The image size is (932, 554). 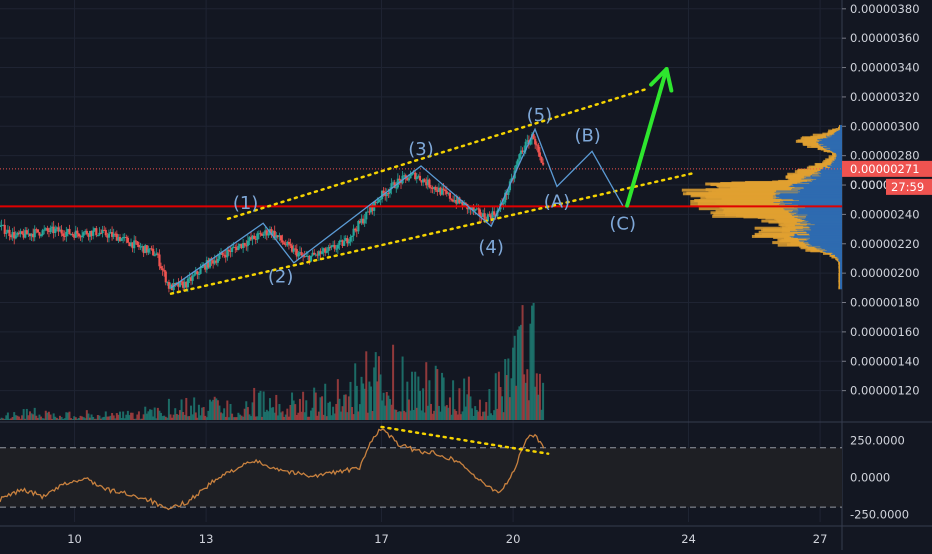 What do you see at coordinates (885, 97) in the screenshot?
I see `price-tick-label: 0.00000320` at bounding box center [885, 97].